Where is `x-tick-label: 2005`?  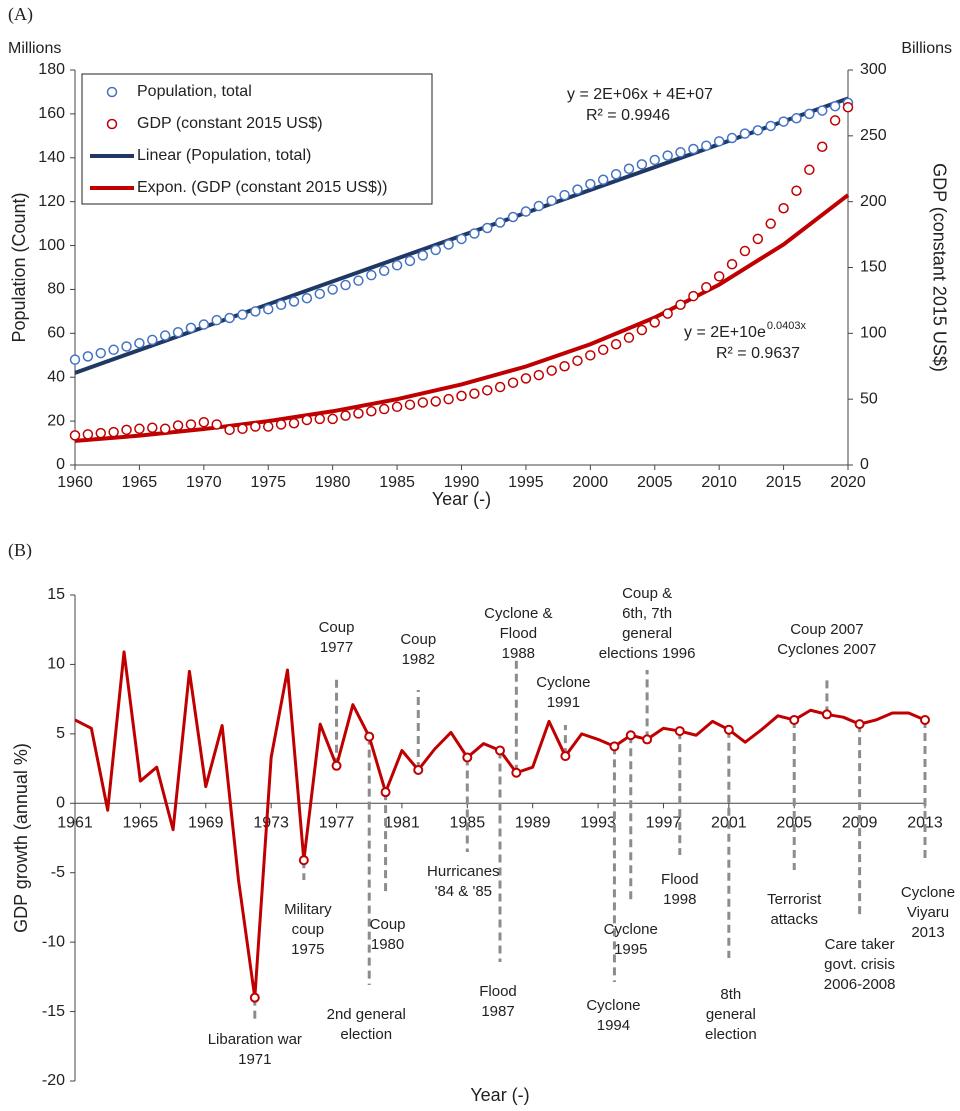 x-tick-label: 2005 is located at coordinates (794, 823).